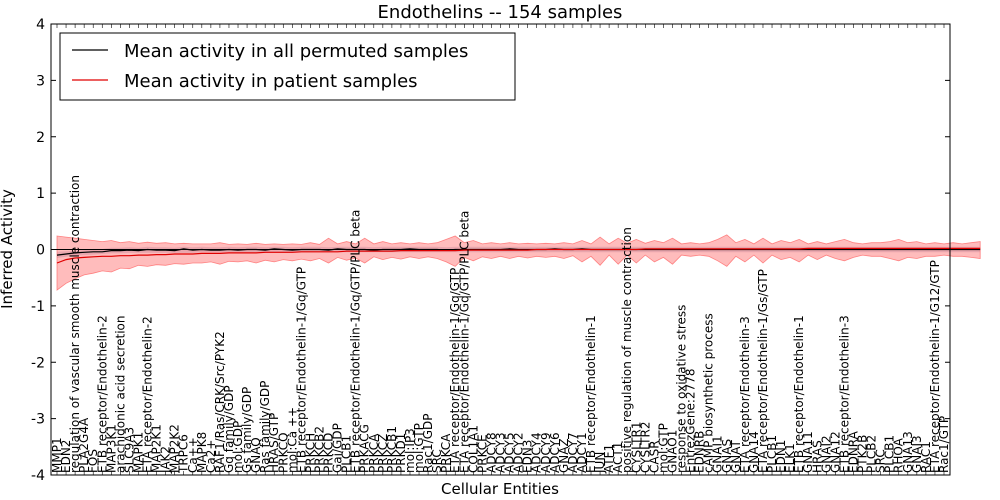  Describe the element at coordinates (310, 453) in the screenshot. I see `entity-label: PRKCH` at that location.